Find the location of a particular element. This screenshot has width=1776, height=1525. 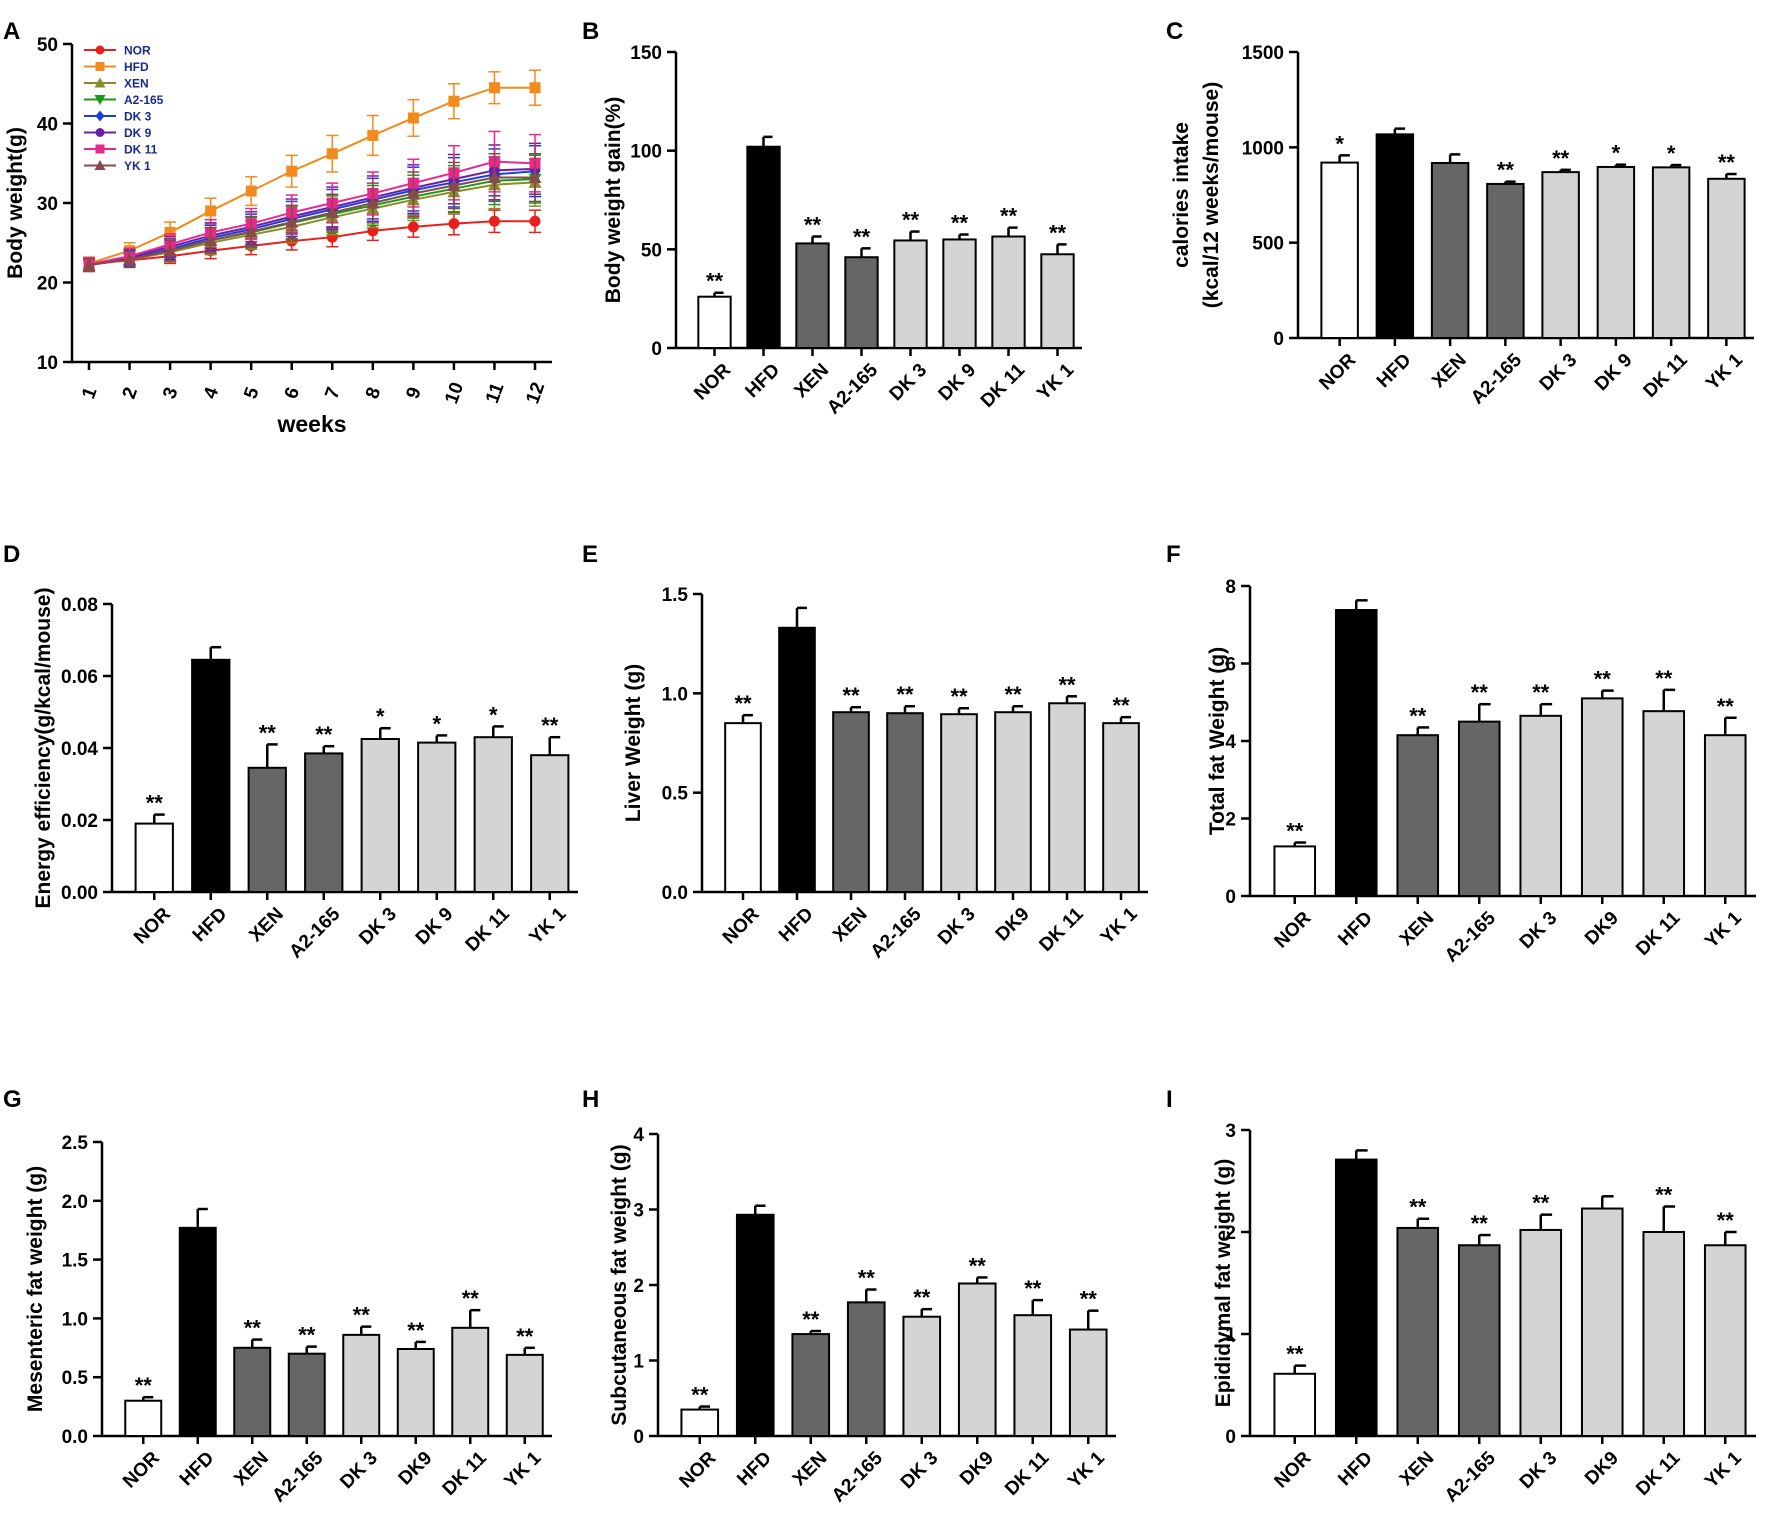

x-axis-label: weeks is located at coordinates (311, 424).